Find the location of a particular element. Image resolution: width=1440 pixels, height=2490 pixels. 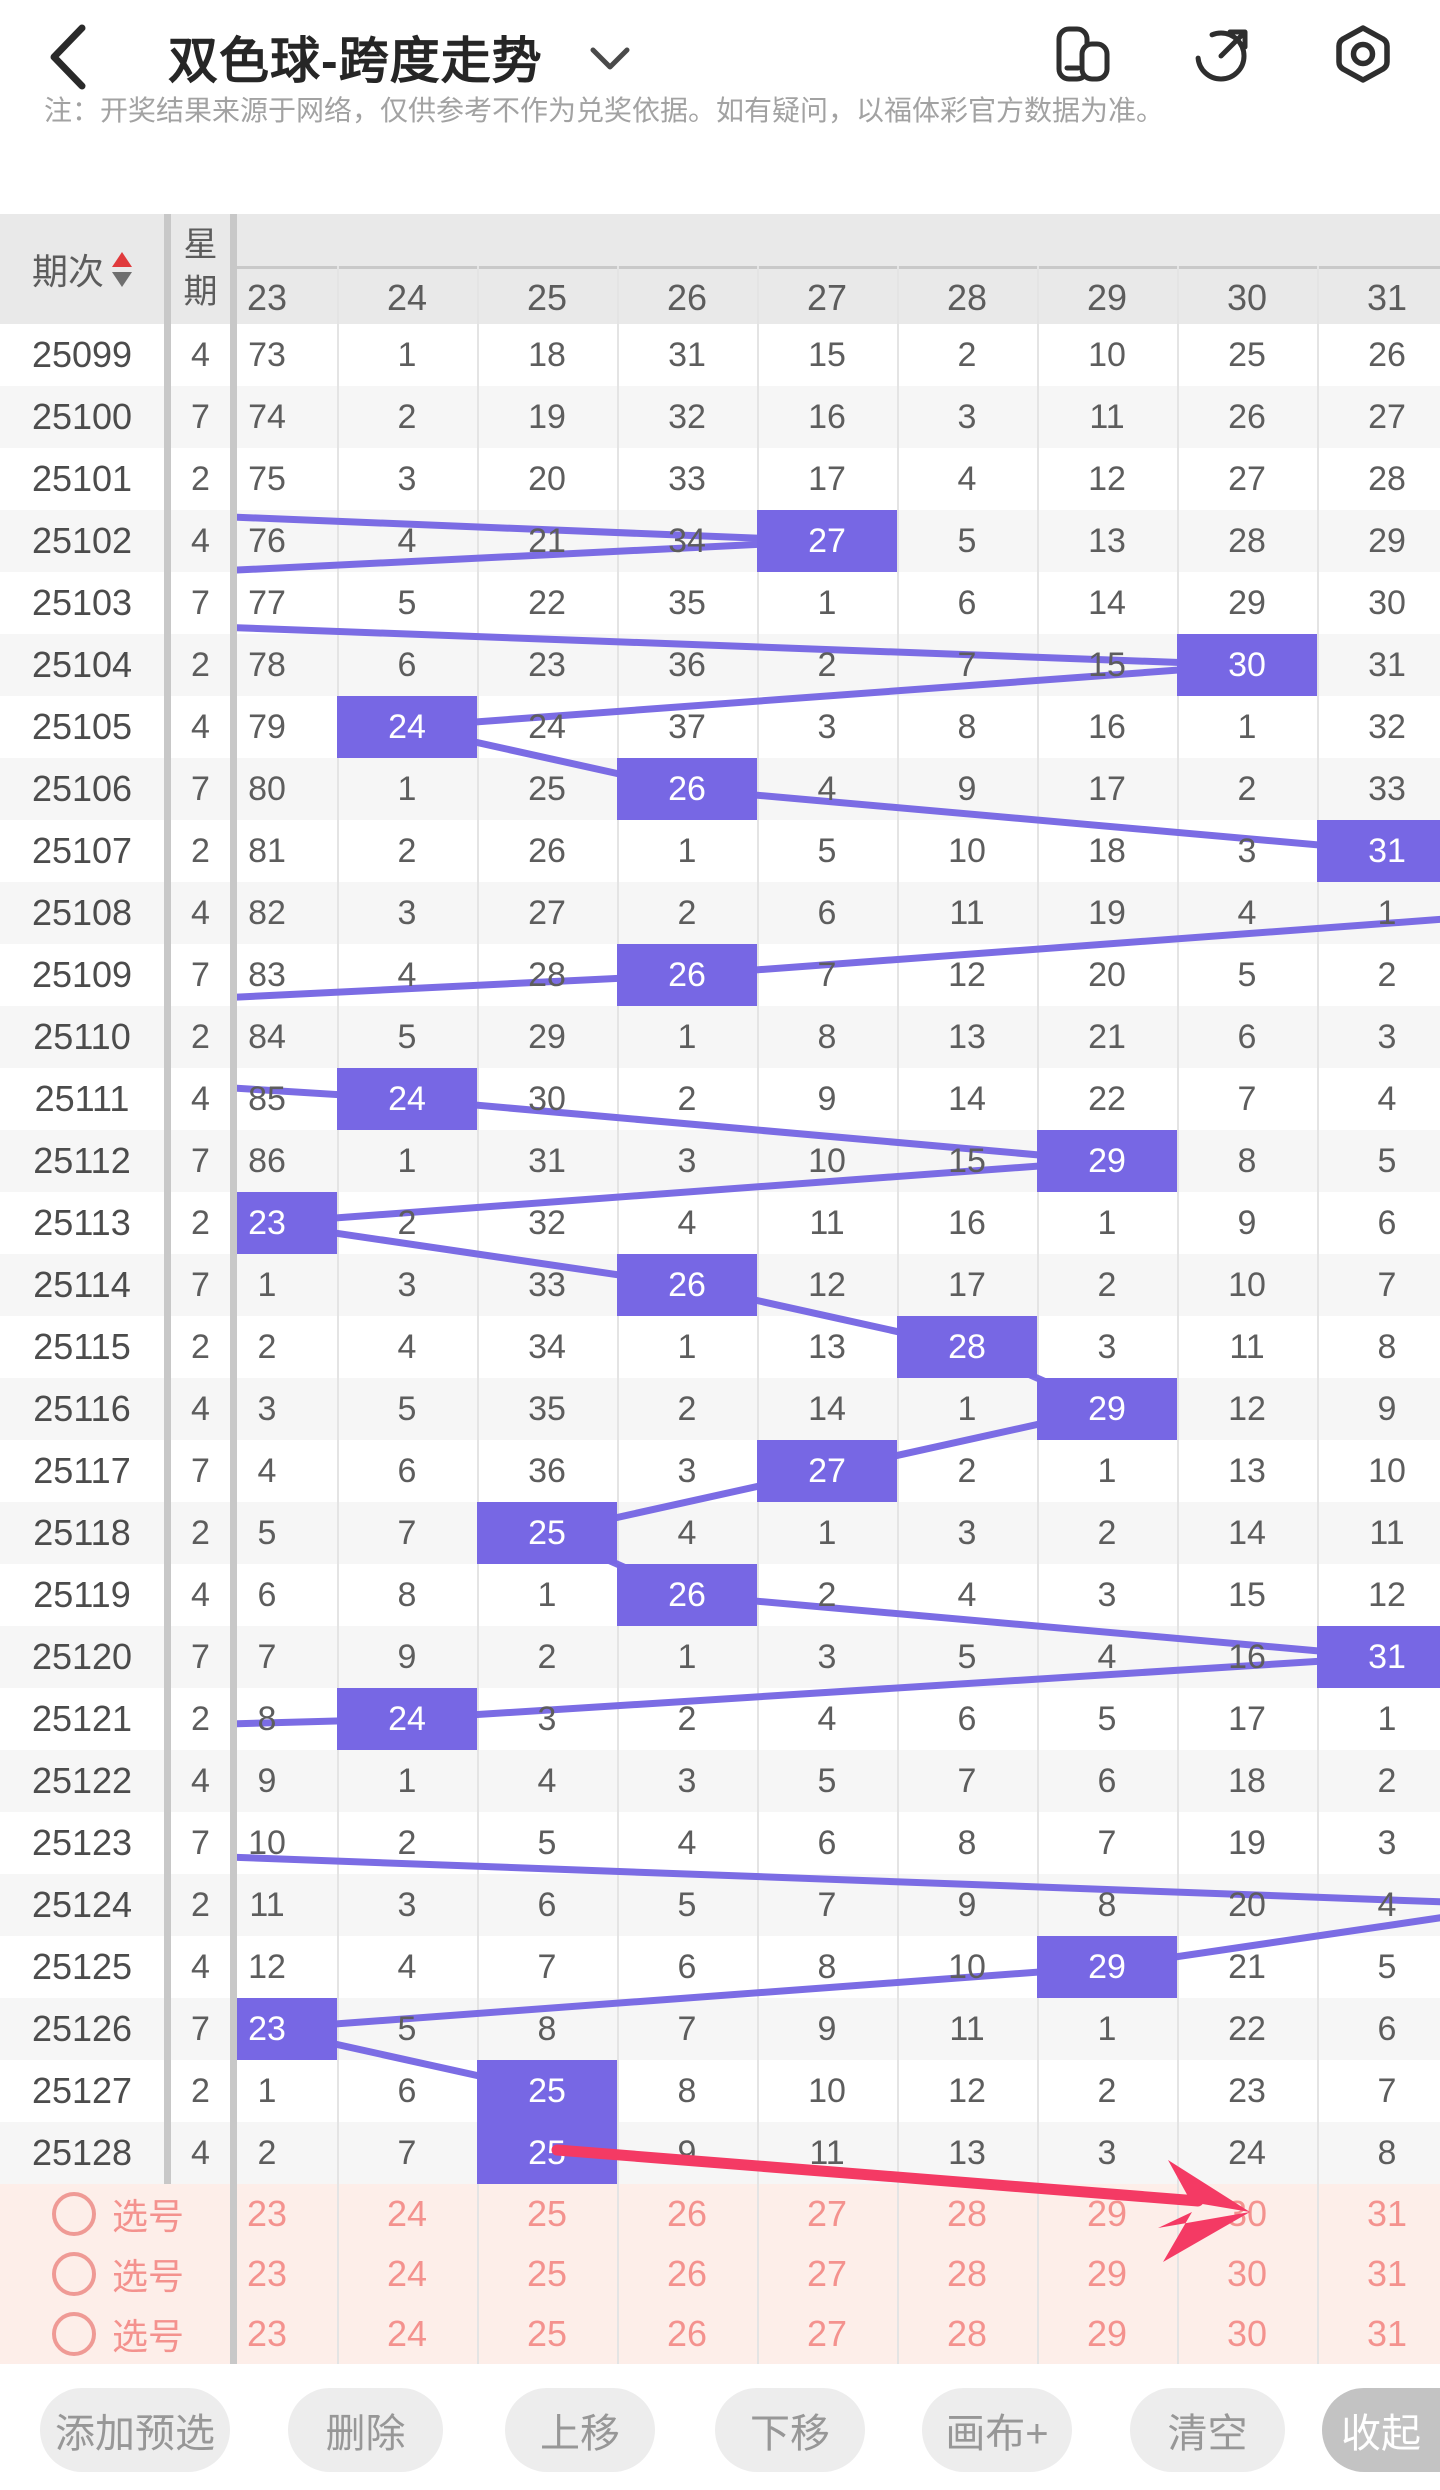

grid-column-header: 25 is located at coordinates (547, 297).